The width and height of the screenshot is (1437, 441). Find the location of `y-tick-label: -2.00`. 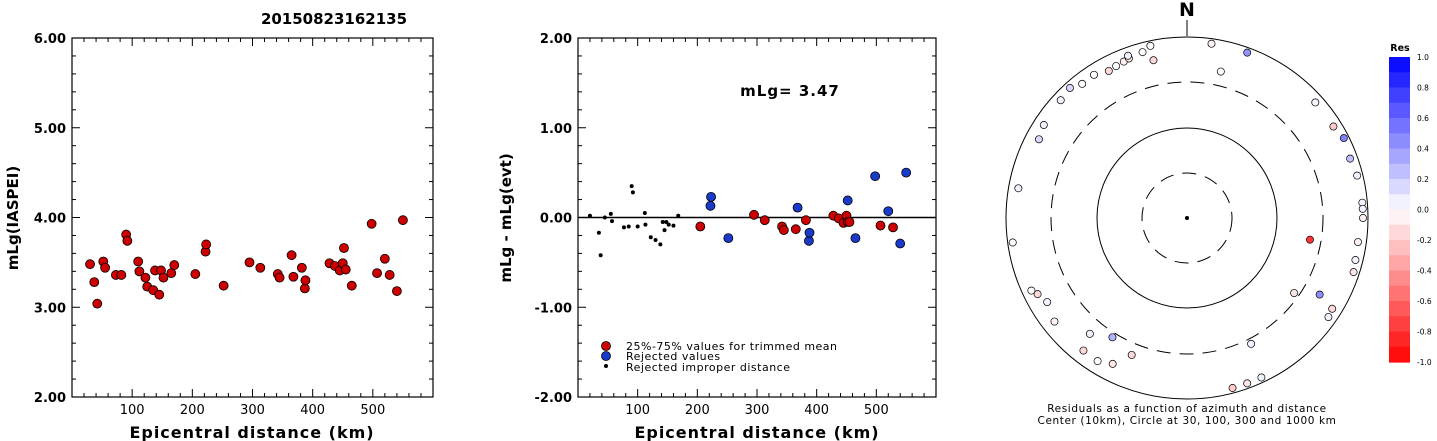

y-tick-label: -2.00 is located at coordinates (553, 398).